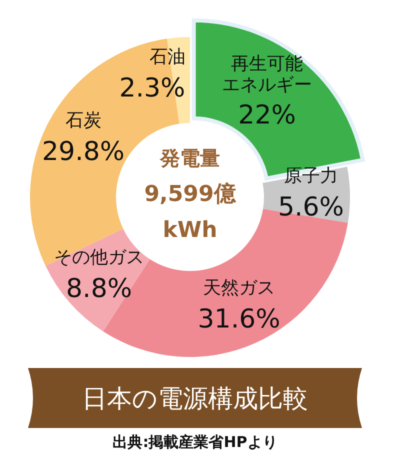  I want to click on slice-label: 石油, so click(167, 57).